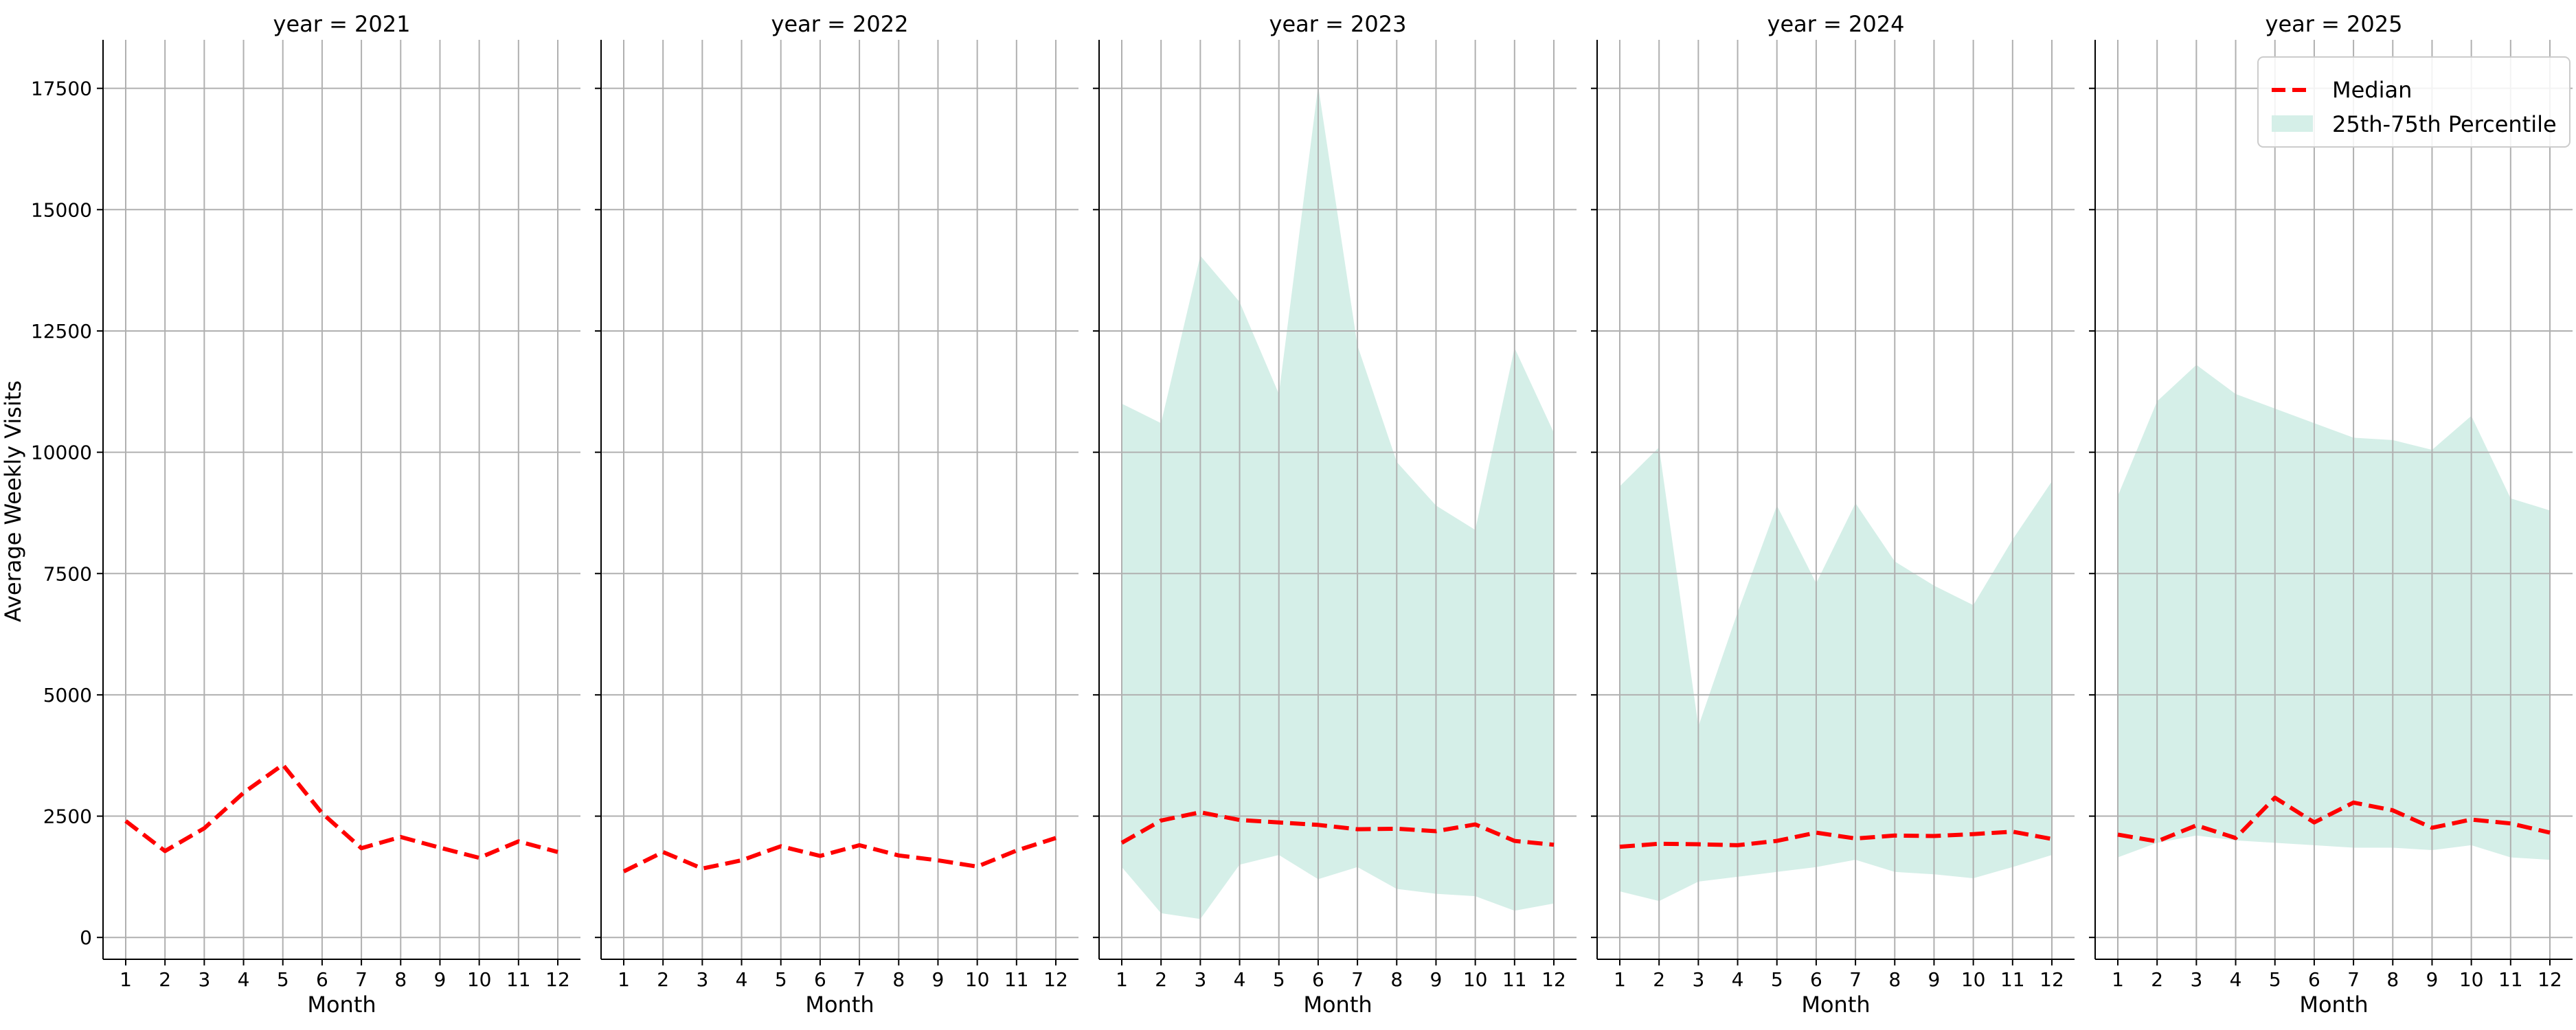 Image resolution: width=2576 pixels, height=1030 pixels. I want to click on y-tick-label: 17500, so click(61, 89).